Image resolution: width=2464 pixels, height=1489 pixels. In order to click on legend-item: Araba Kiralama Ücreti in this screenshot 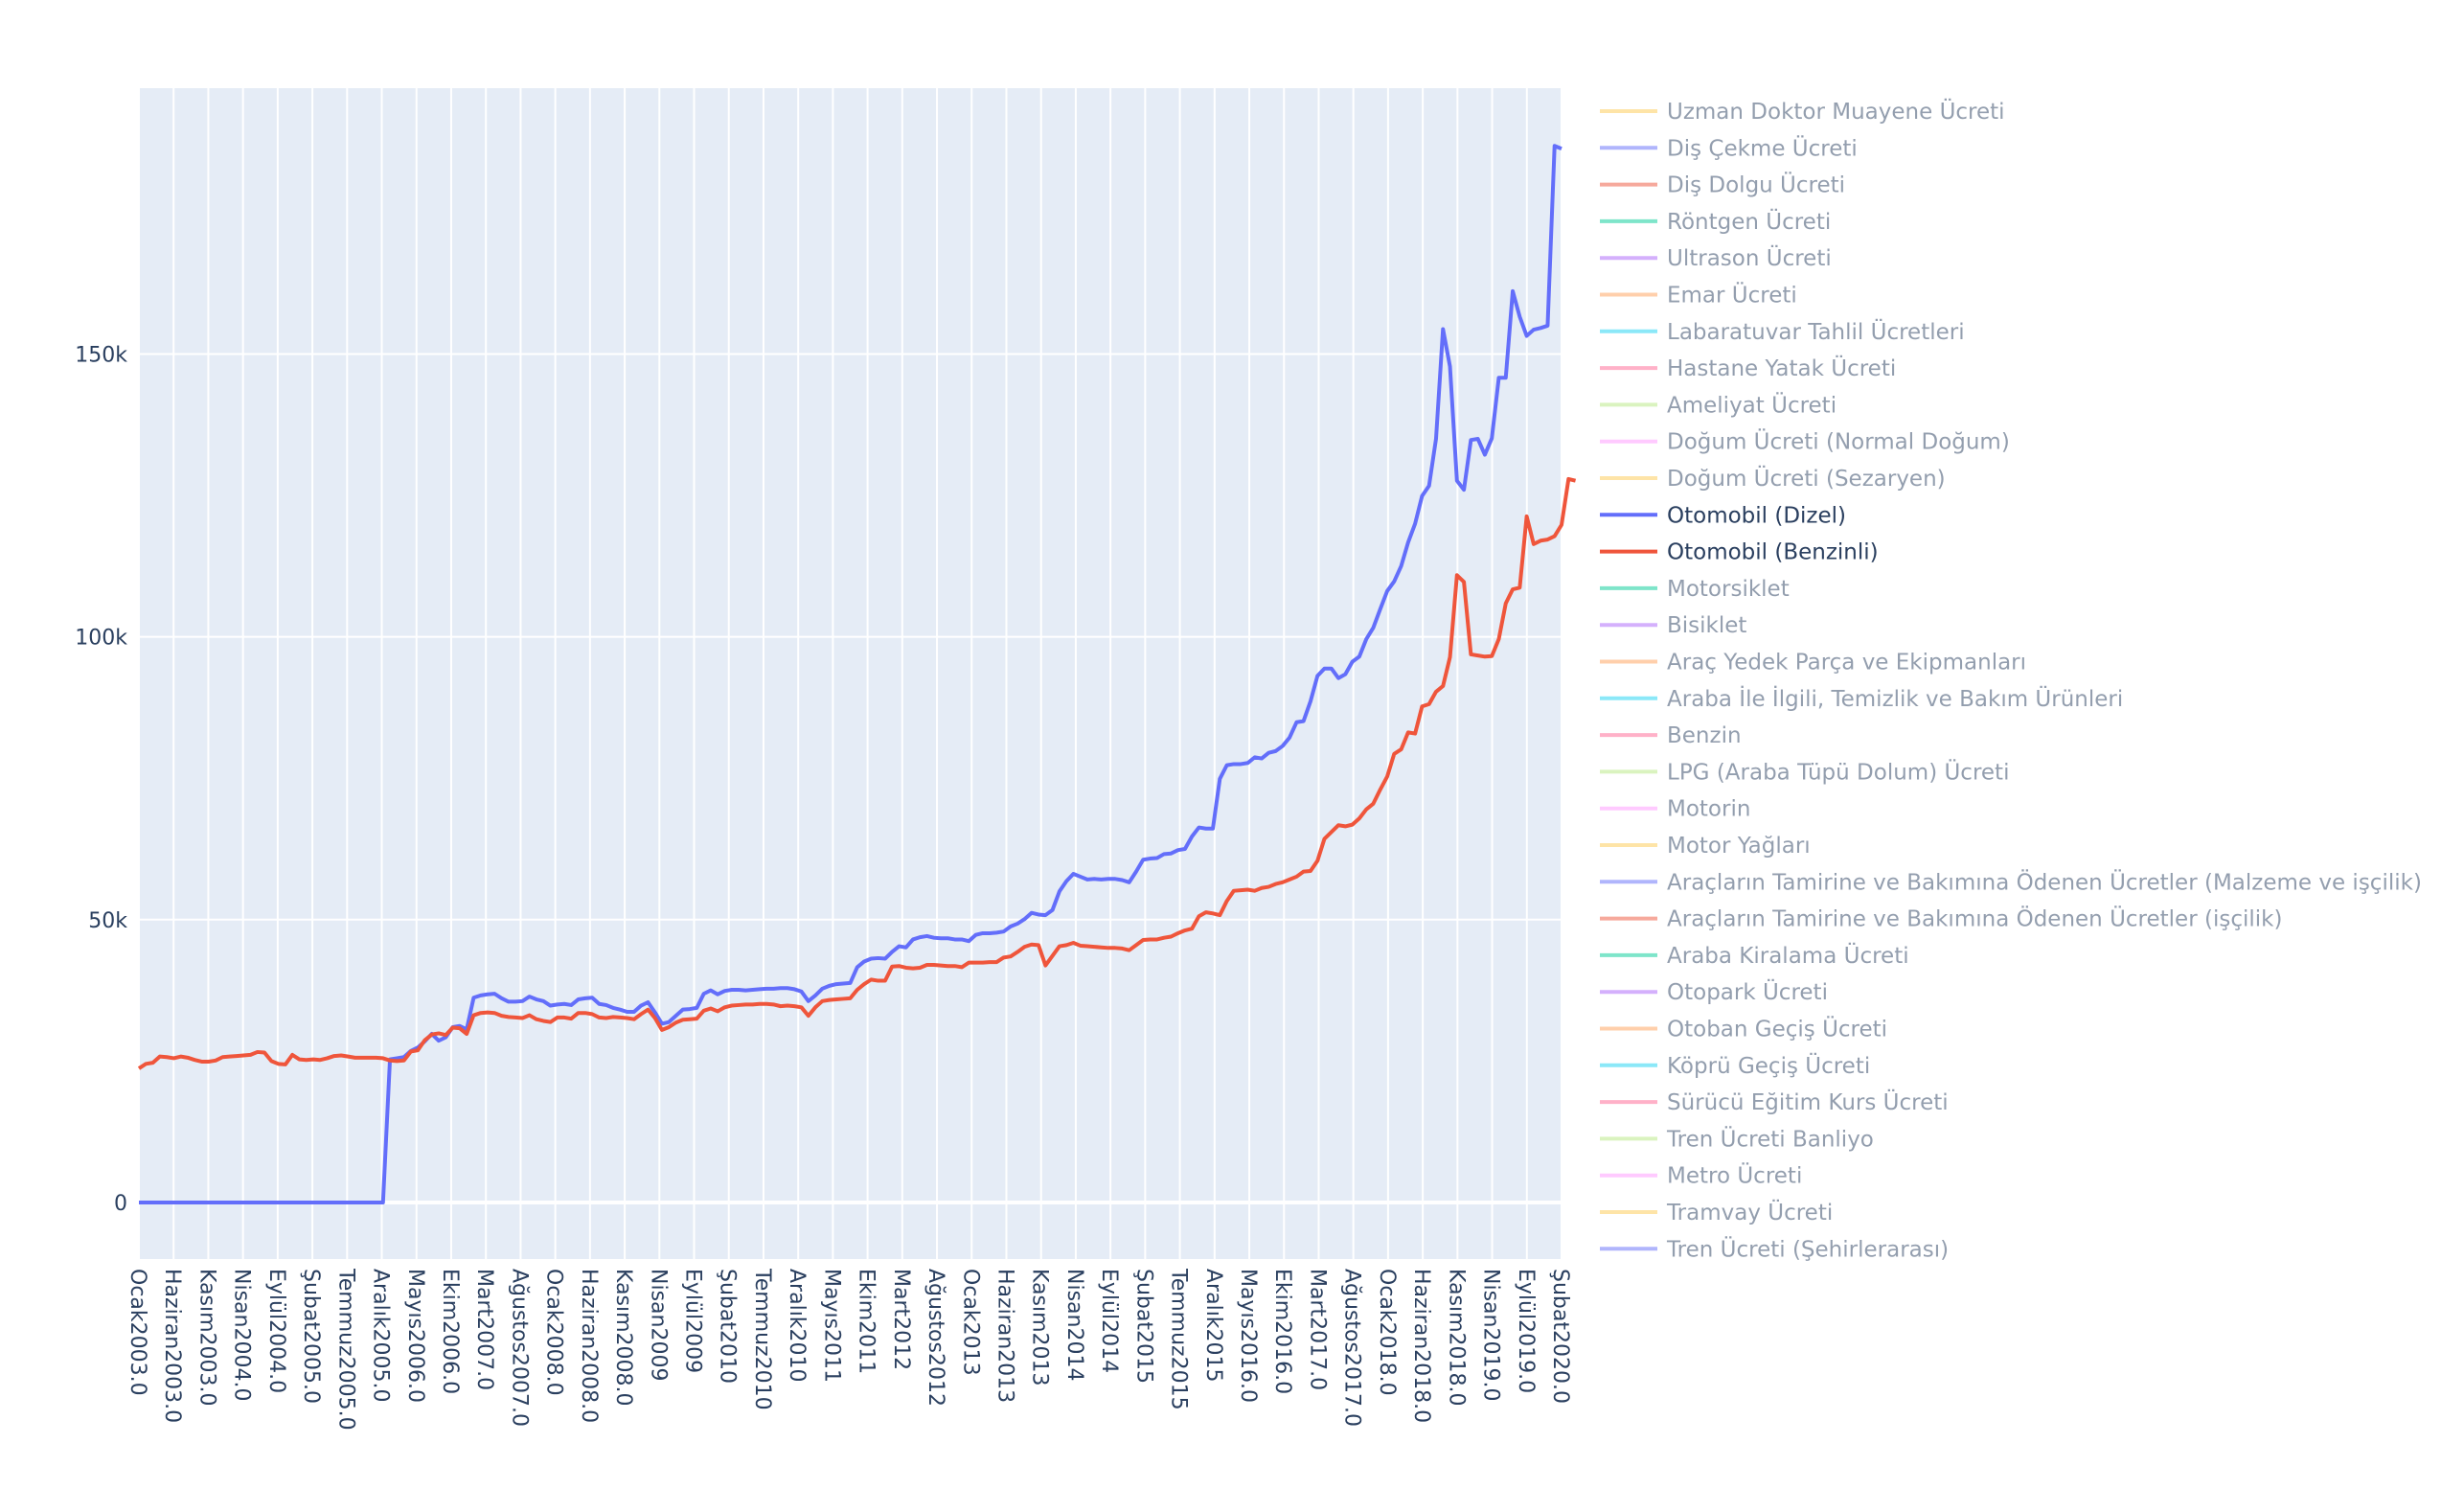, I will do `click(1754, 956)`.